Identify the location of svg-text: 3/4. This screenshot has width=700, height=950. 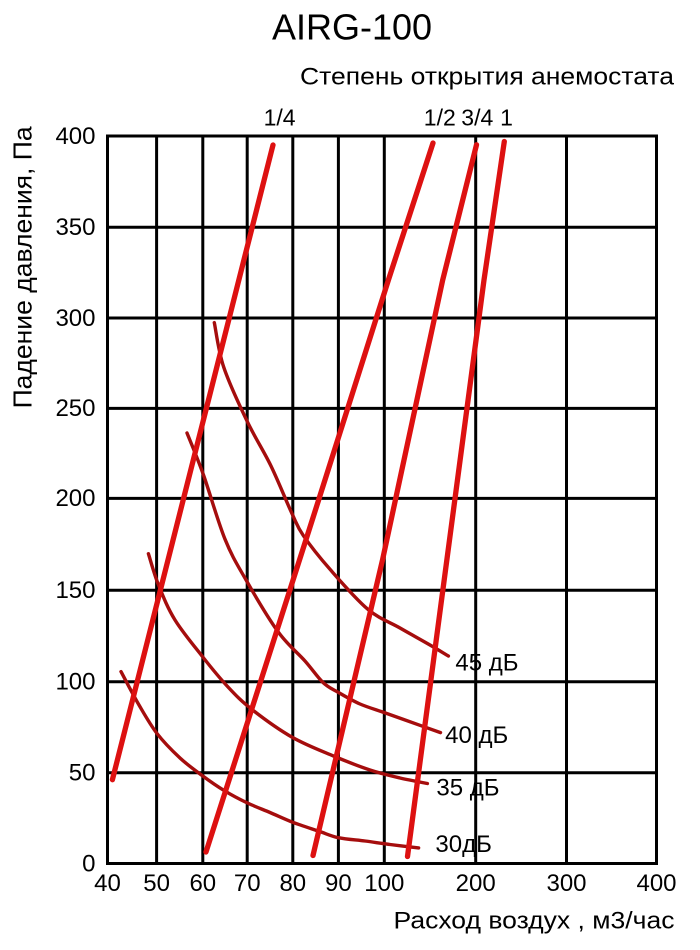
(477, 117).